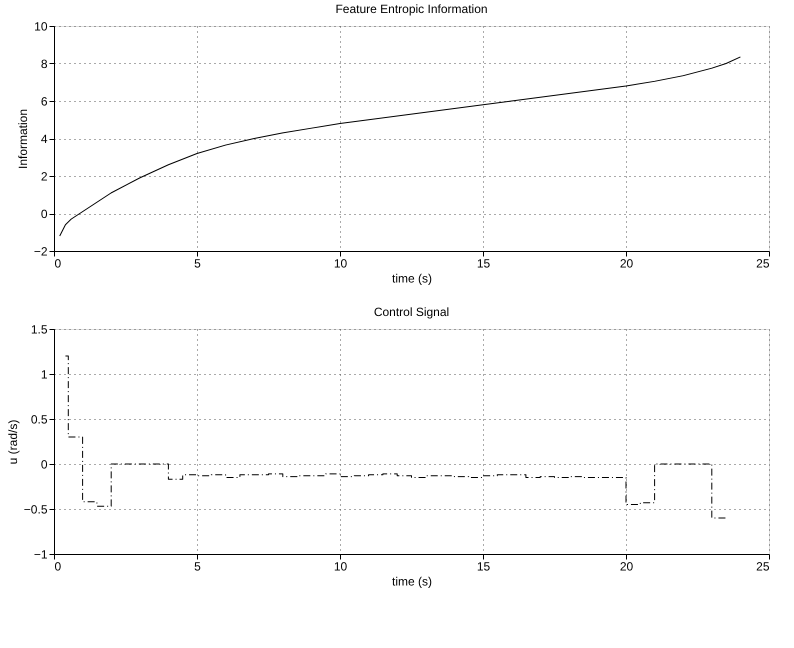 The image size is (794, 648). What do you see at coordinates (44, 375) in the screenshot?
I see `y-tick-label: 1` at bounding box center [44, 375].